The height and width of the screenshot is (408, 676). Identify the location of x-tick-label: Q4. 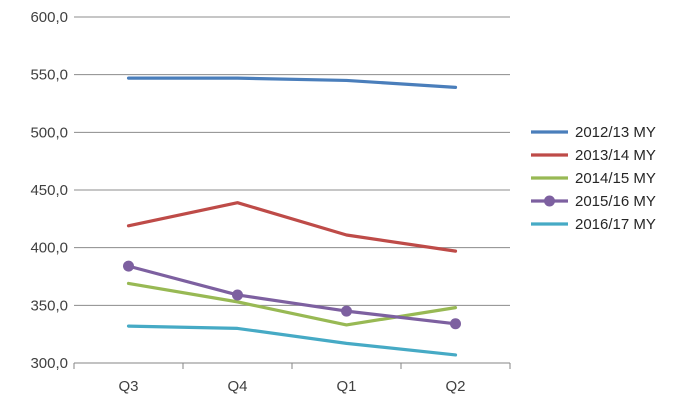
(237, 386).